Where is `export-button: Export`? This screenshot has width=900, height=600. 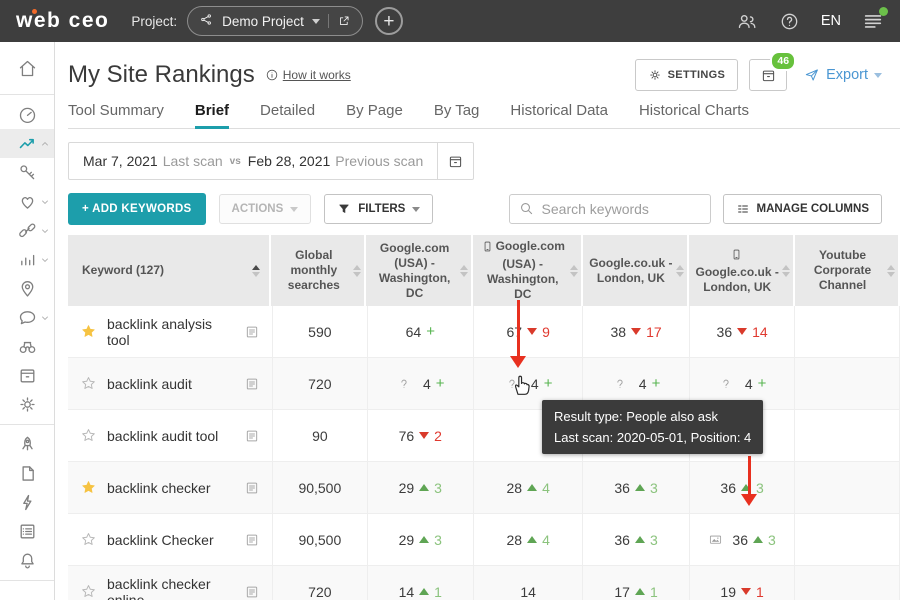 export-button: Export is located at coordinates (843, 75).